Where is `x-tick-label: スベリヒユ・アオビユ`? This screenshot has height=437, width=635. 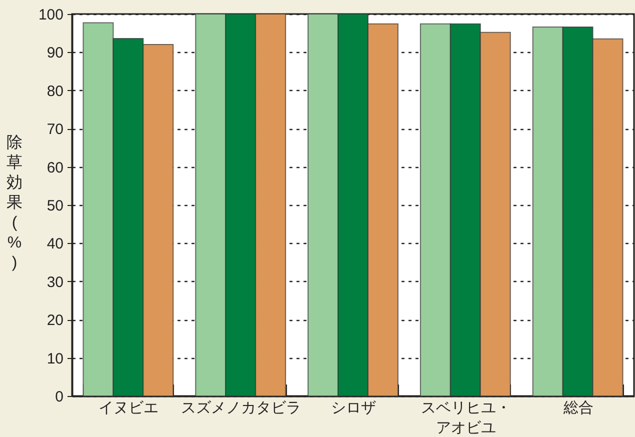 x-tick-label: スベリヒユ・アオビユ is located at coordinates (465, 418).